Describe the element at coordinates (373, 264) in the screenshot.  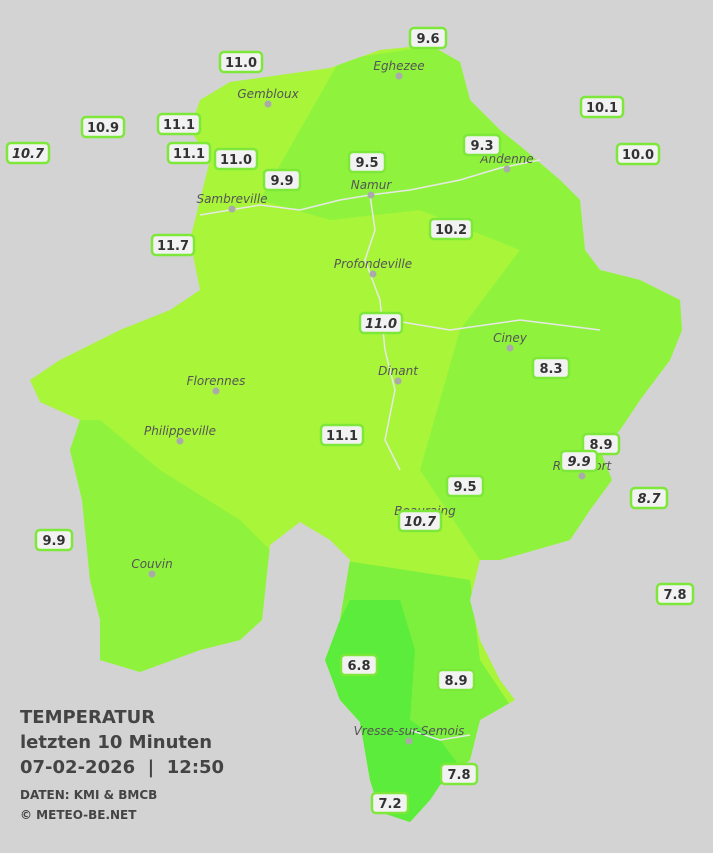
I see `town-label: Profondeville` at that location.